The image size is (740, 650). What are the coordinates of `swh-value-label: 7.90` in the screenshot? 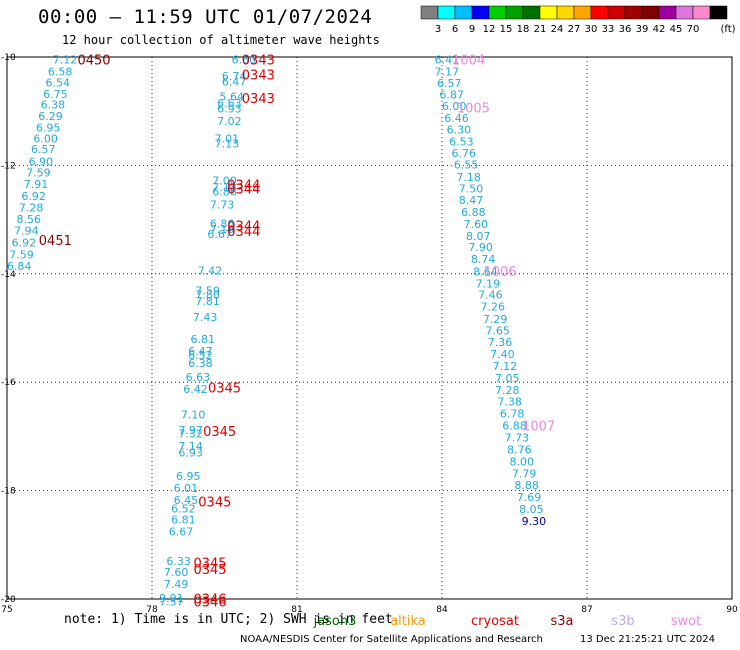 It's located at (480, 247).